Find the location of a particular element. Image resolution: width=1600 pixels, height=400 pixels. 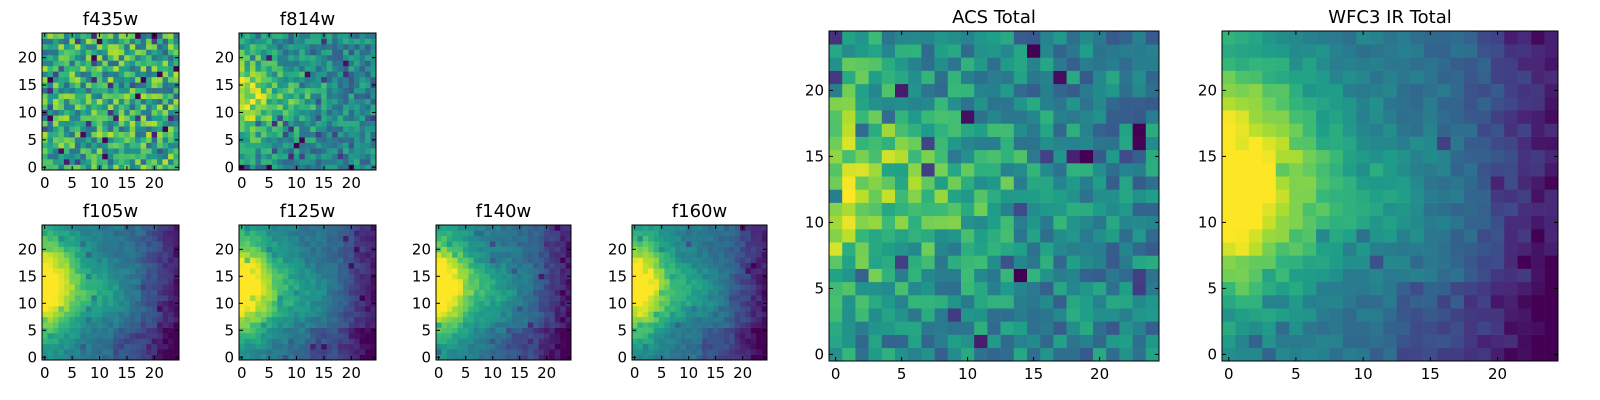

panel-title: f140w is located at coordinates (503, 211).